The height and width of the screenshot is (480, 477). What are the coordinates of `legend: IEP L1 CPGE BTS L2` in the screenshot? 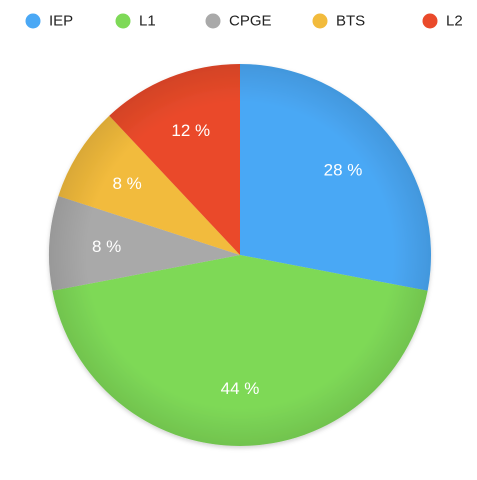 It's located at (244, 21).